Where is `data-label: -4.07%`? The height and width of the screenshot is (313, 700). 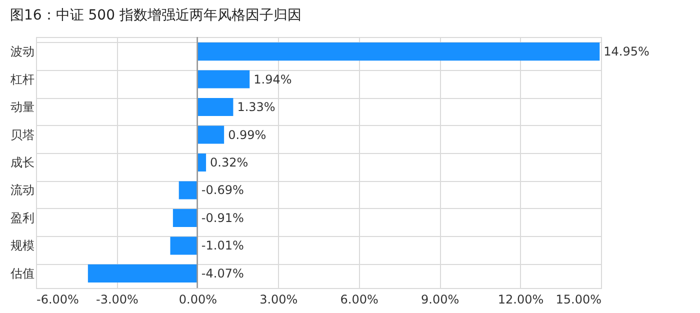
data-label: -4.07% is located at coordinates (222, 273).